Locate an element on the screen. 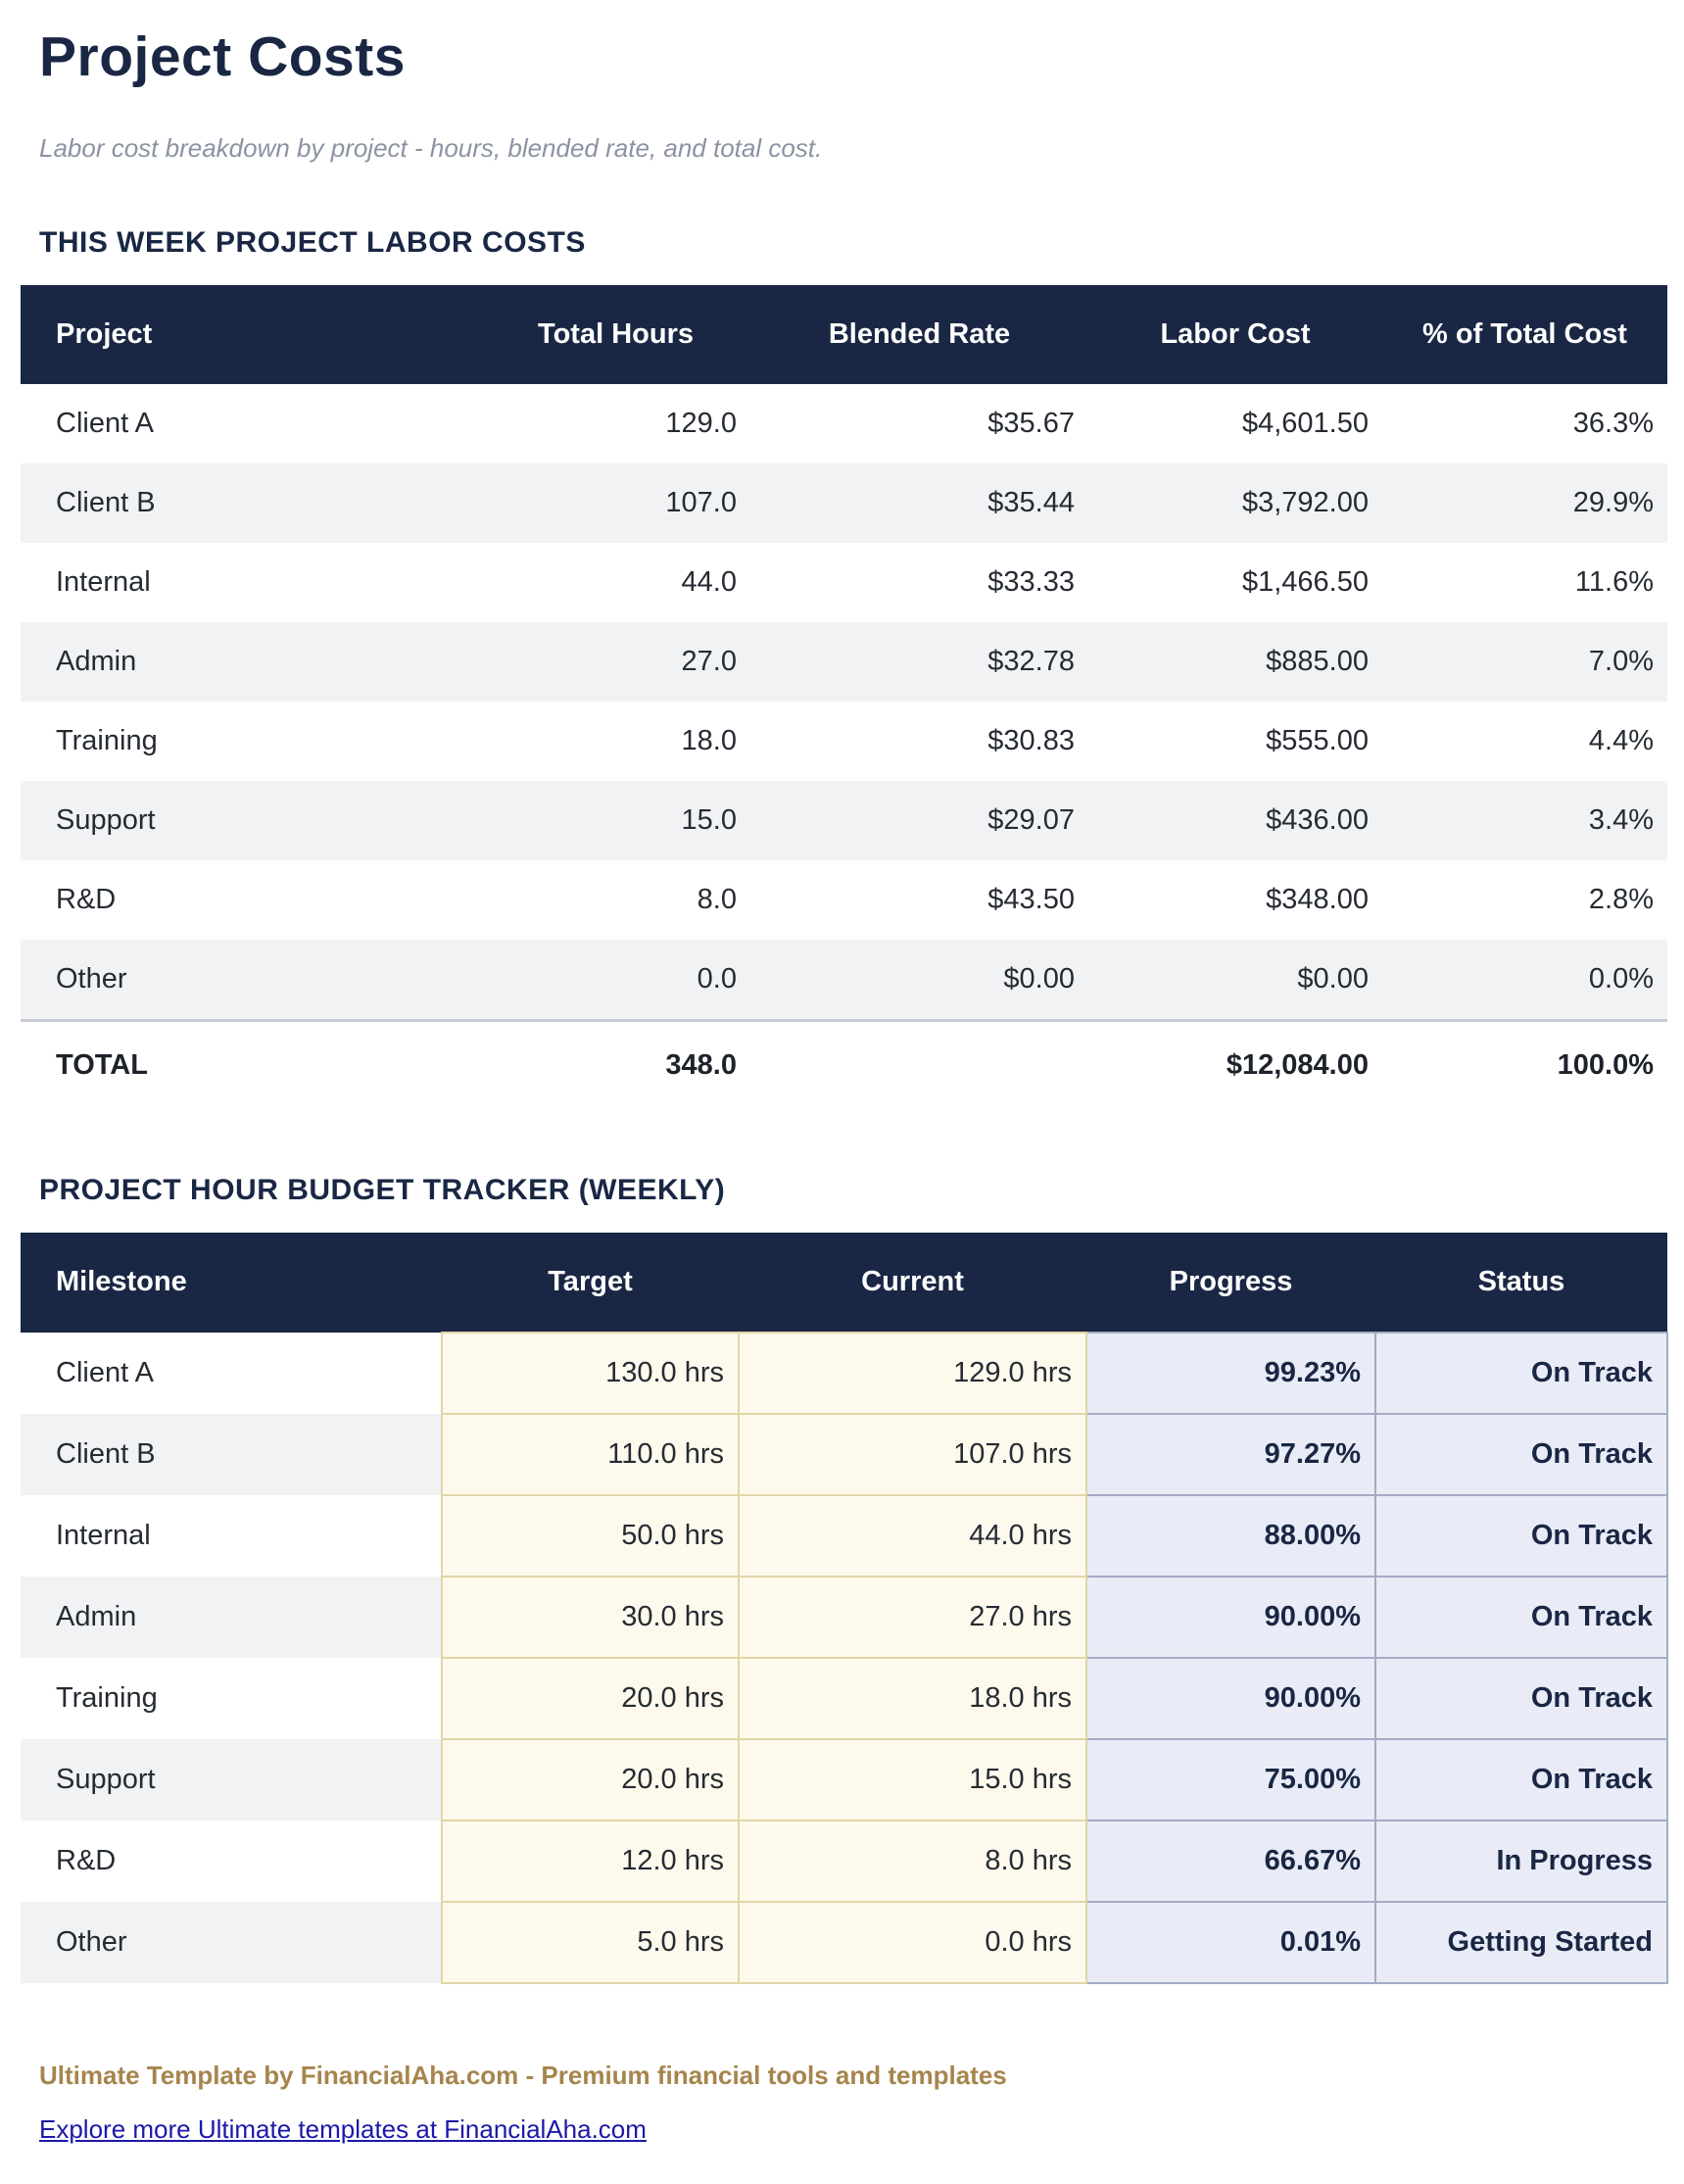 The height and width of the screenshot is (2184, 1684). section-title-budget-tracker: PROJECT HOUR BUDGET TRACKER (WEEKLY) is located at coordinates (382, 1189).